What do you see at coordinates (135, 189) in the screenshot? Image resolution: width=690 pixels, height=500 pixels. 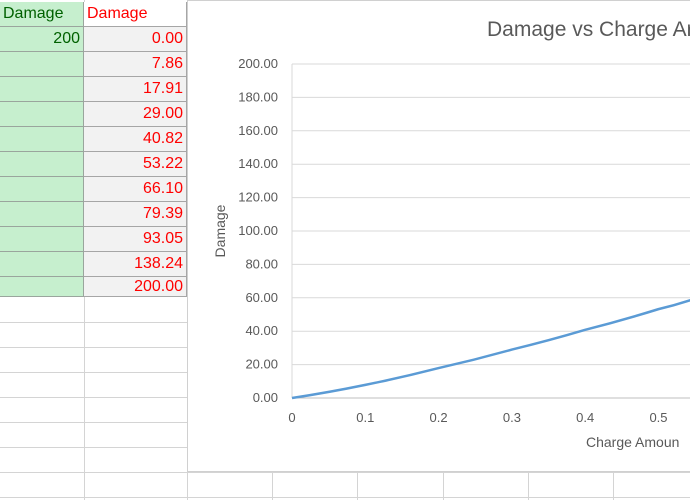 I see `cell-b-value: 66.10` at bounding box center [135, 189].